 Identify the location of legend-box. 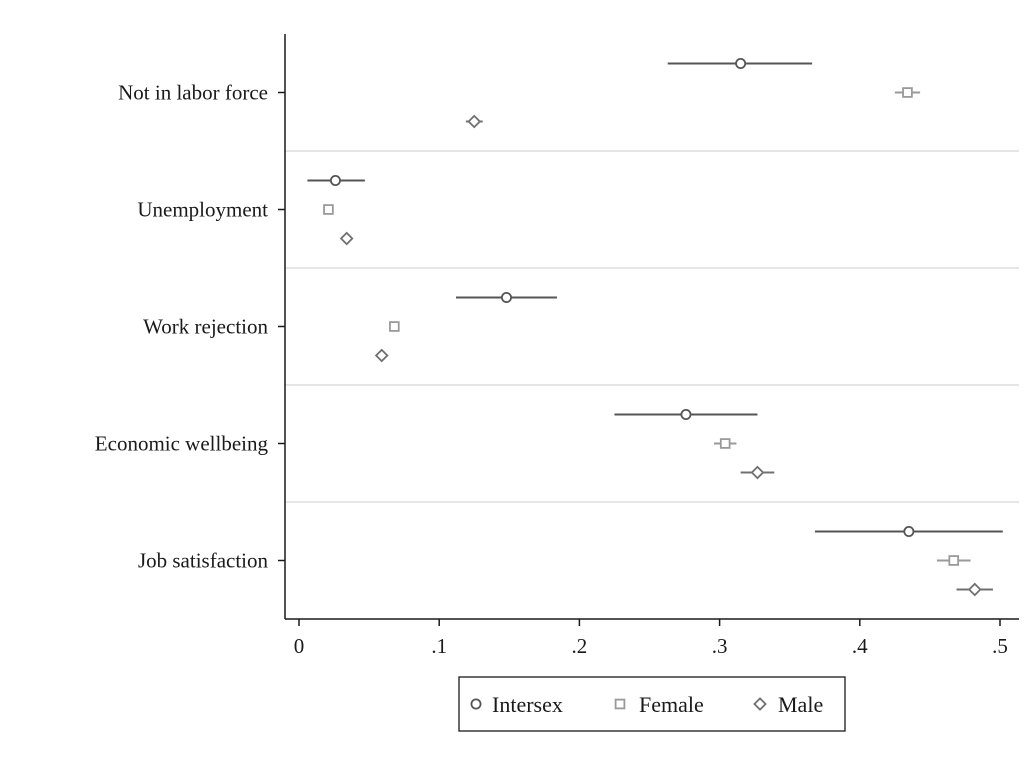
(652, 704).